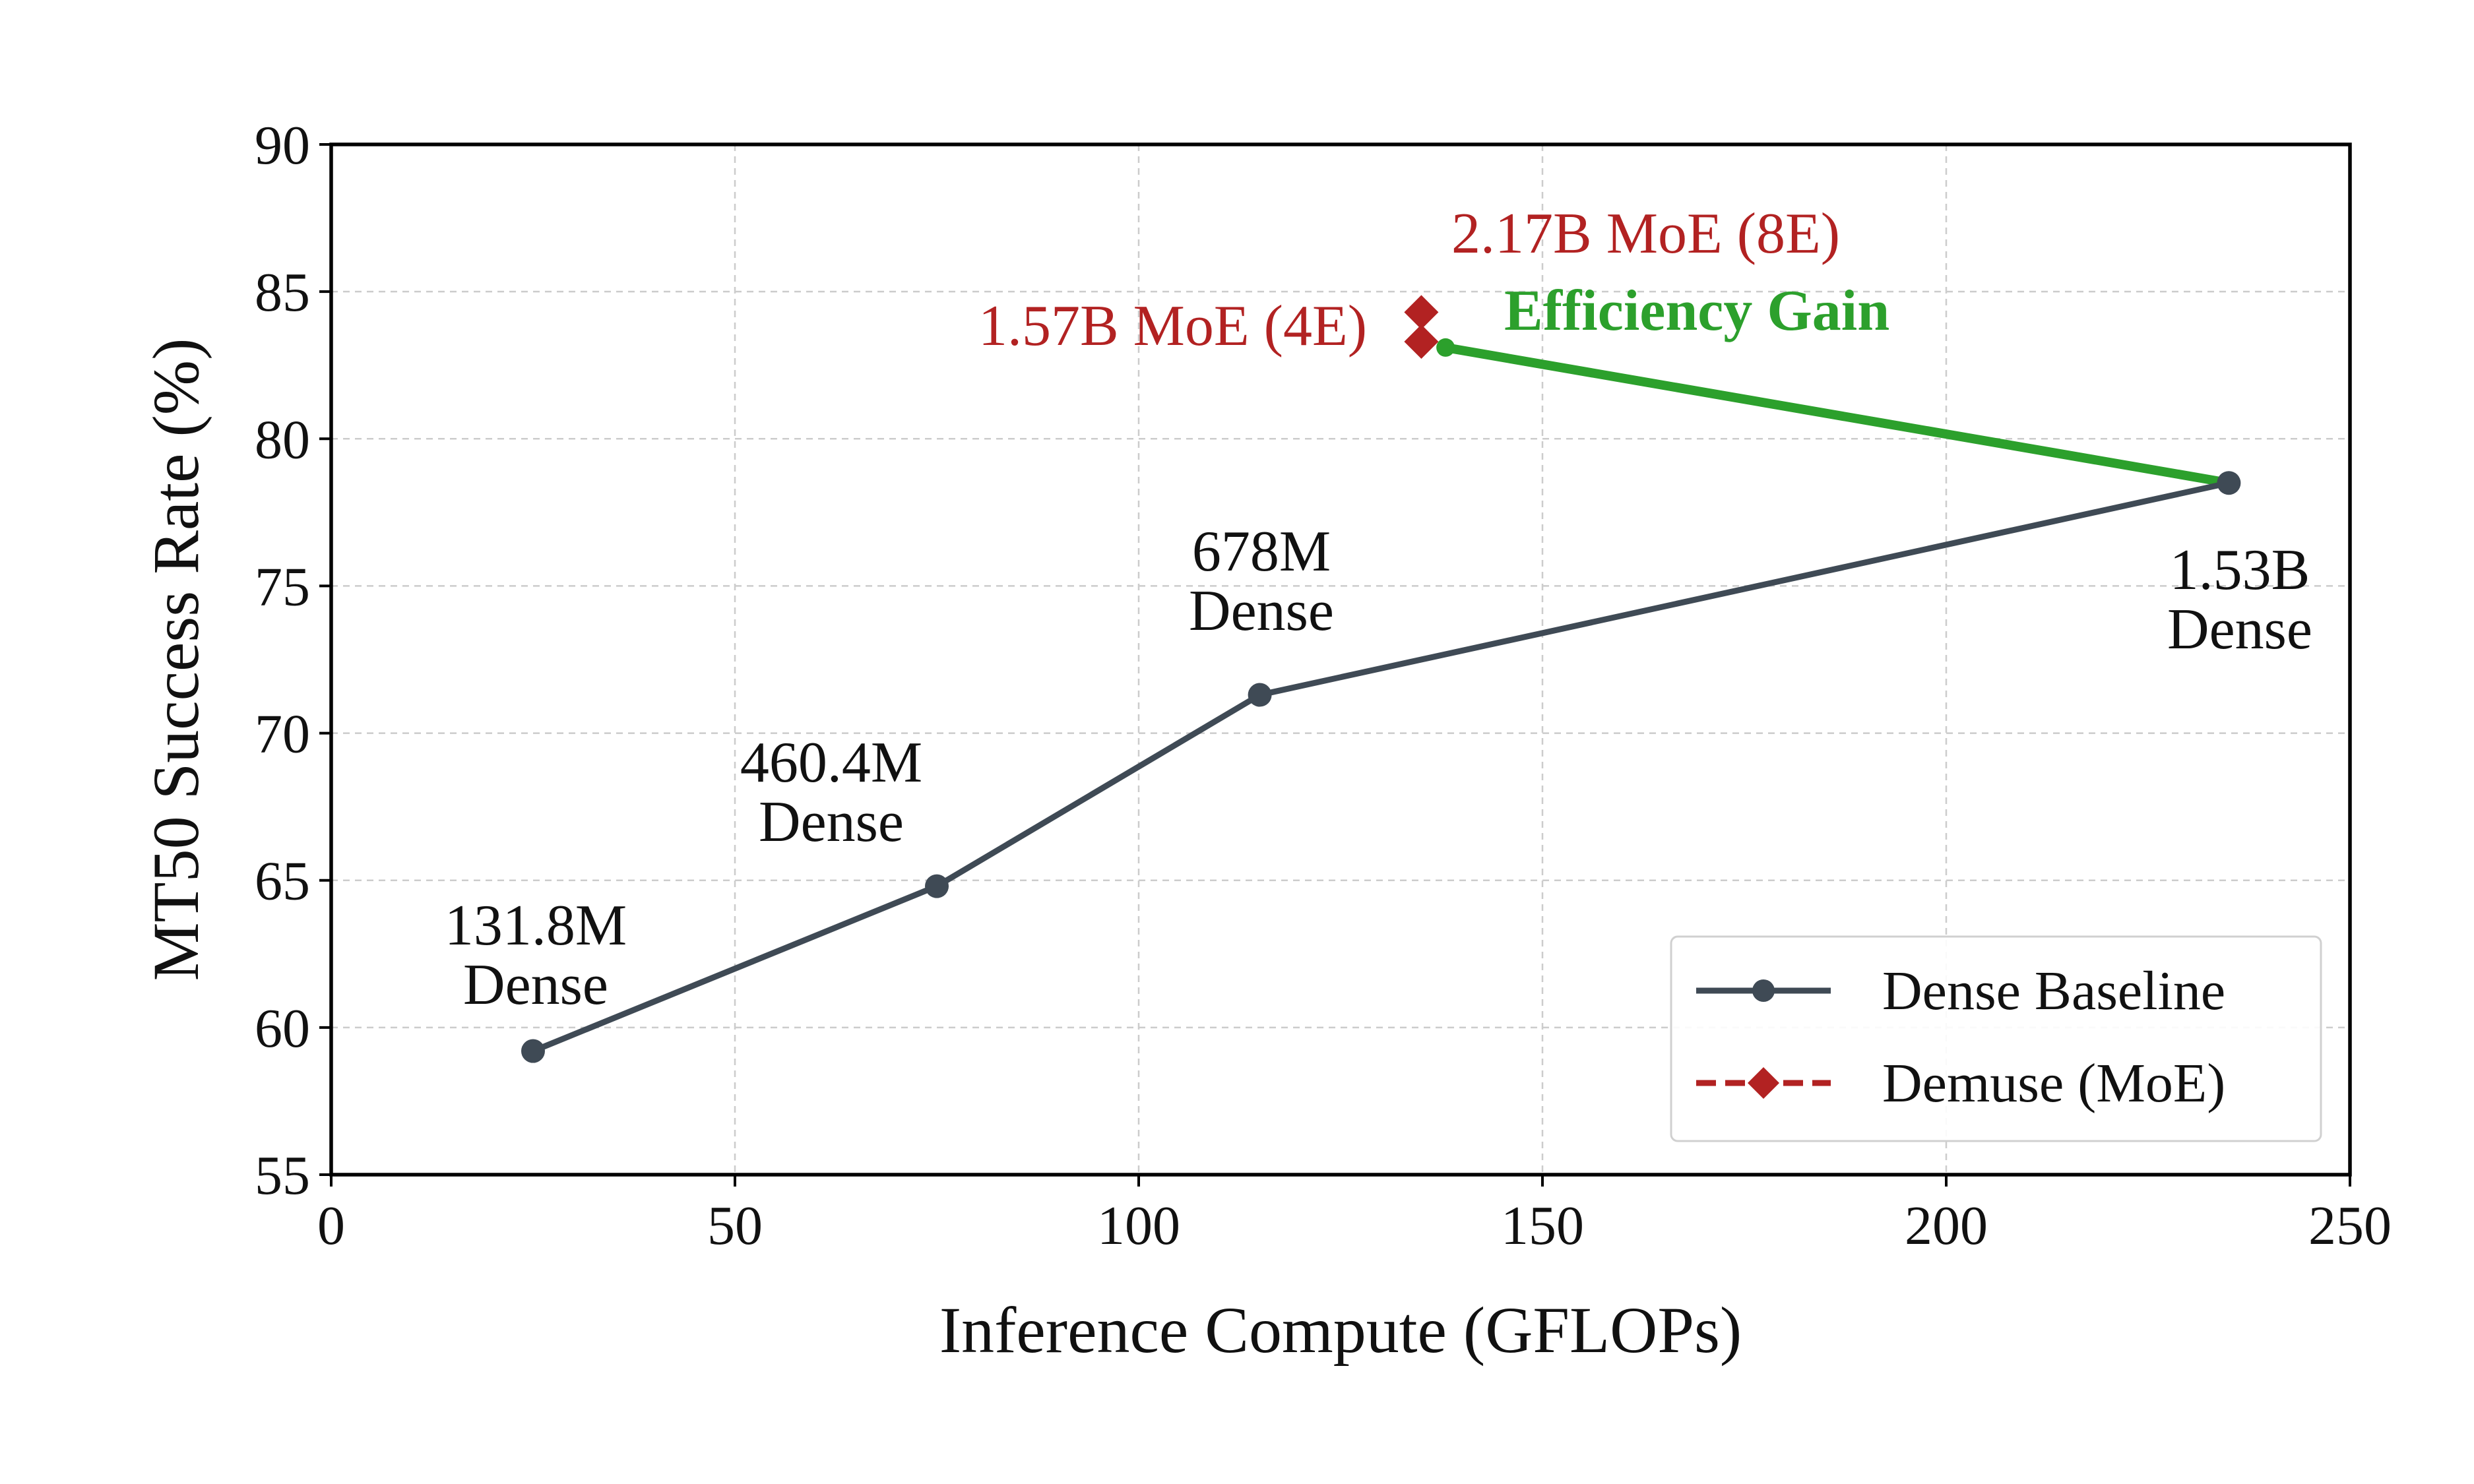 The width and height of the screenshot is (2474, 1484). What do you see at coordinates (2053, 1083) in the screenshot?
I see `legend-moe-label: Demuse (MoE)` at bounding box center [2053, 1083].